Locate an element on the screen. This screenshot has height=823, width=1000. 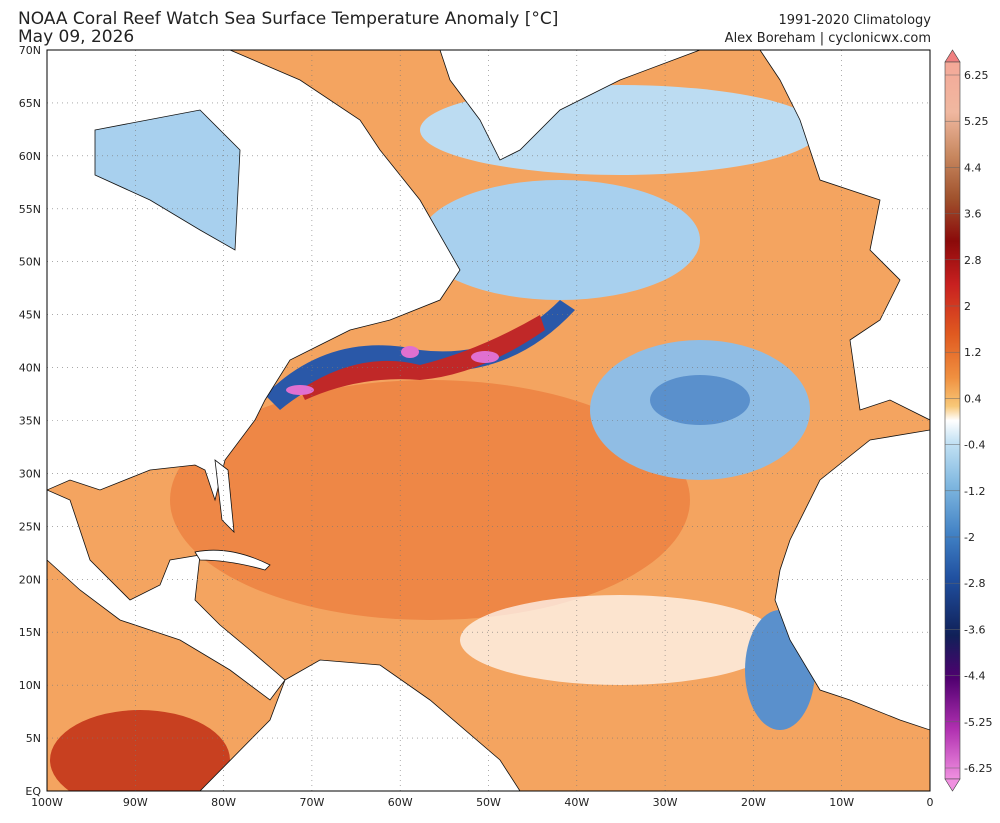
colorbar-label: 2.8 is located at coordinates (973, 260).